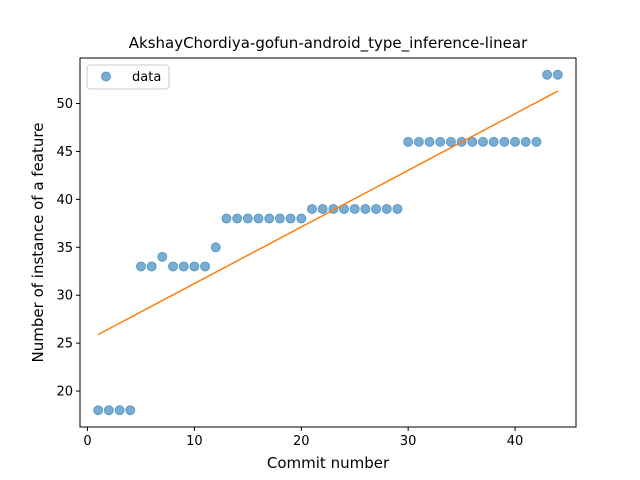 The height and width of the screenshot is (480, 640). Describe the element at coordinates (64, 248) in the screenshot. I see `y-tick-label: 35` at that location.